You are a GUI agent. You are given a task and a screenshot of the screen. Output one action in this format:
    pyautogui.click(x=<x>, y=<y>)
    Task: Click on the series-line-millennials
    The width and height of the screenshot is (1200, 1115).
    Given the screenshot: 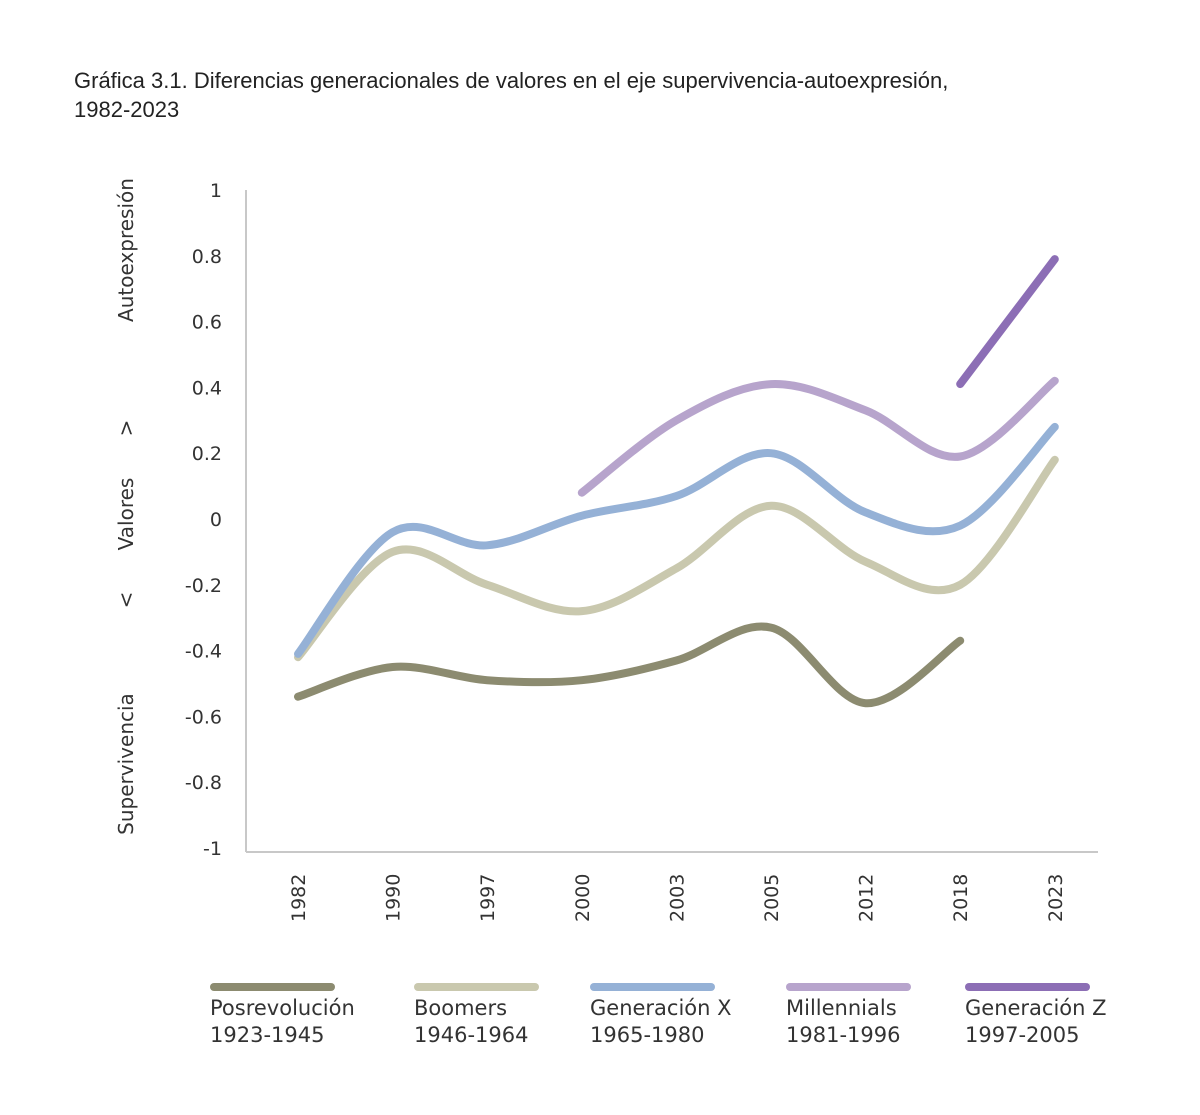 What is the action you would take?
    pyautogui.click(x=818, y=436)
    